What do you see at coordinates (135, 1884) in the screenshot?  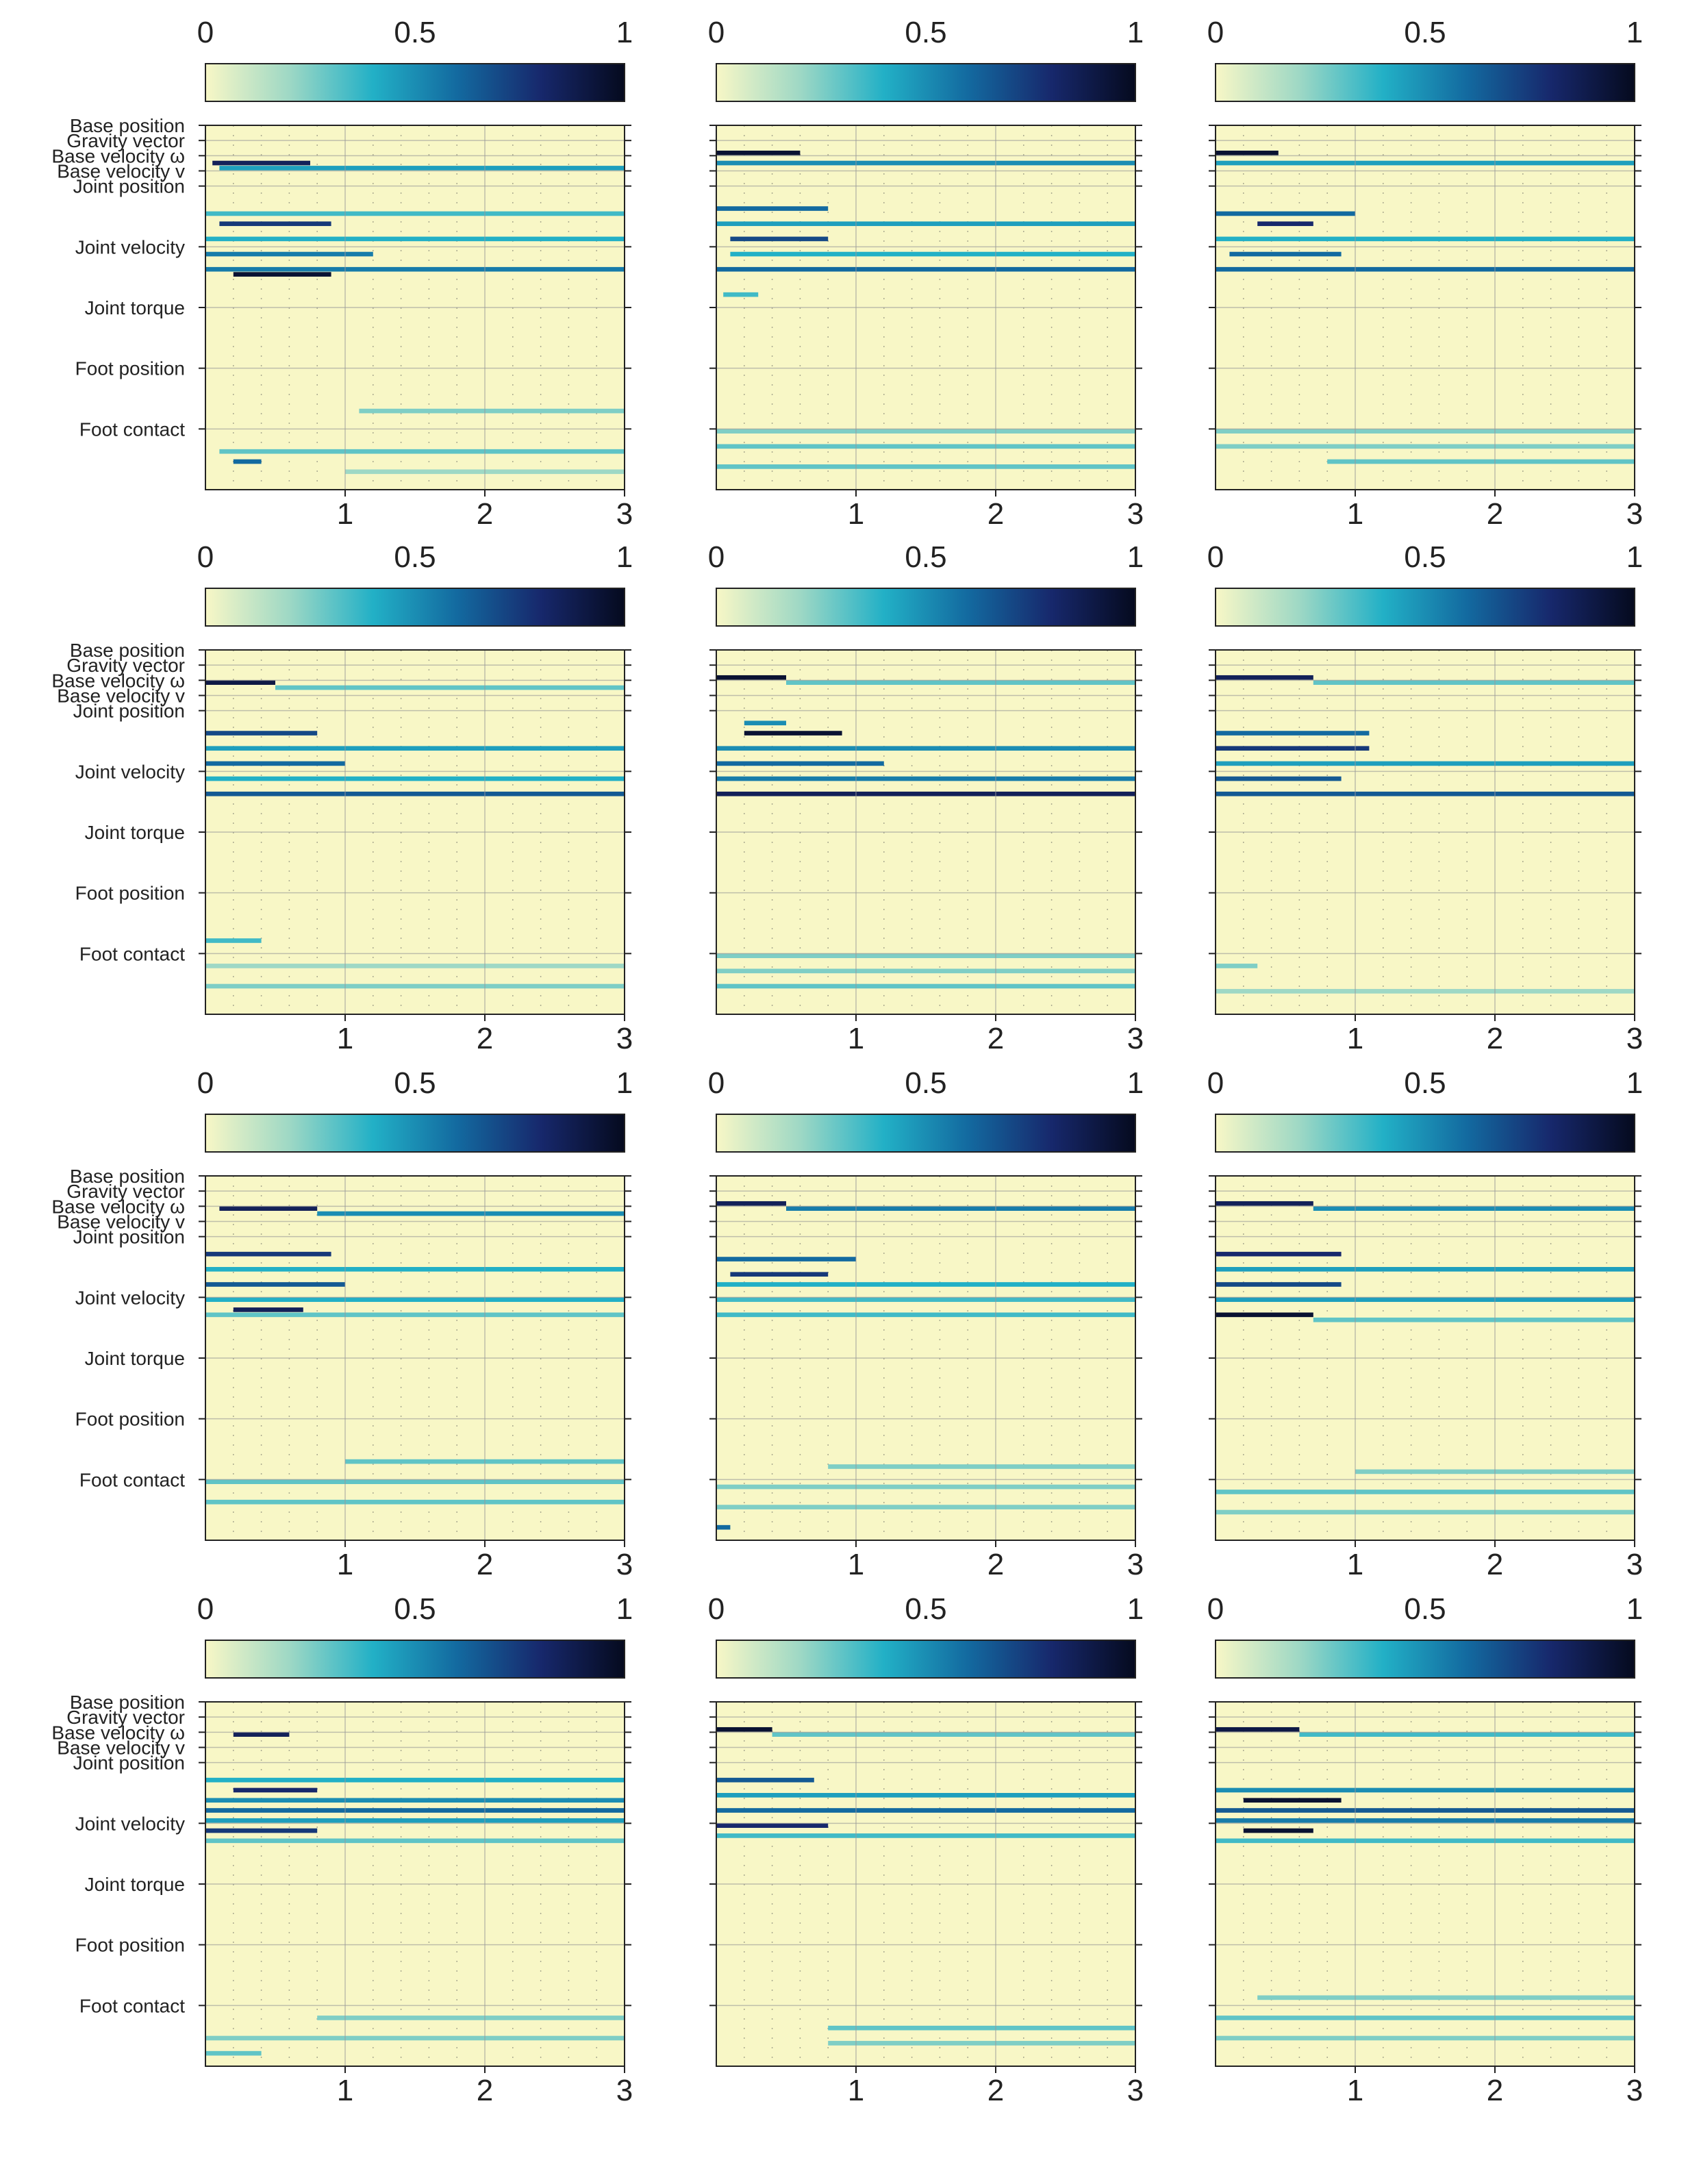 I see `y-tick-label: Joint torque` at bounding box center [135, 1884].